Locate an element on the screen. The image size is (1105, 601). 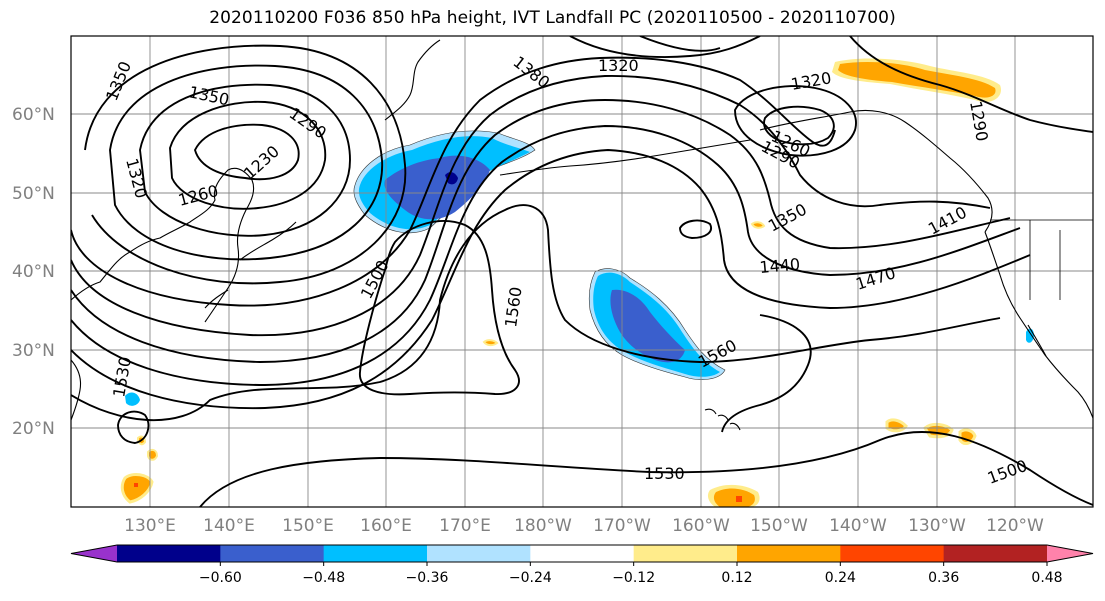
lon-label: 160°E is located at coordinates (386, 526).